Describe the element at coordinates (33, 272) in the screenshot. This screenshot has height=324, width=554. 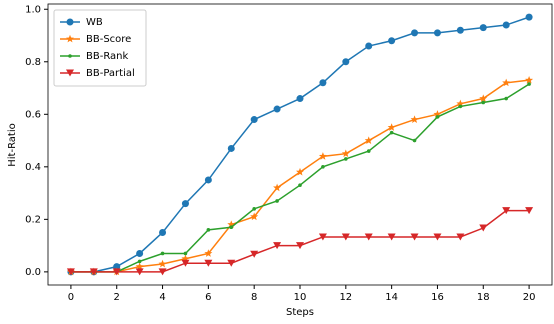
I see `y-tick-label: 0.0` at that location.